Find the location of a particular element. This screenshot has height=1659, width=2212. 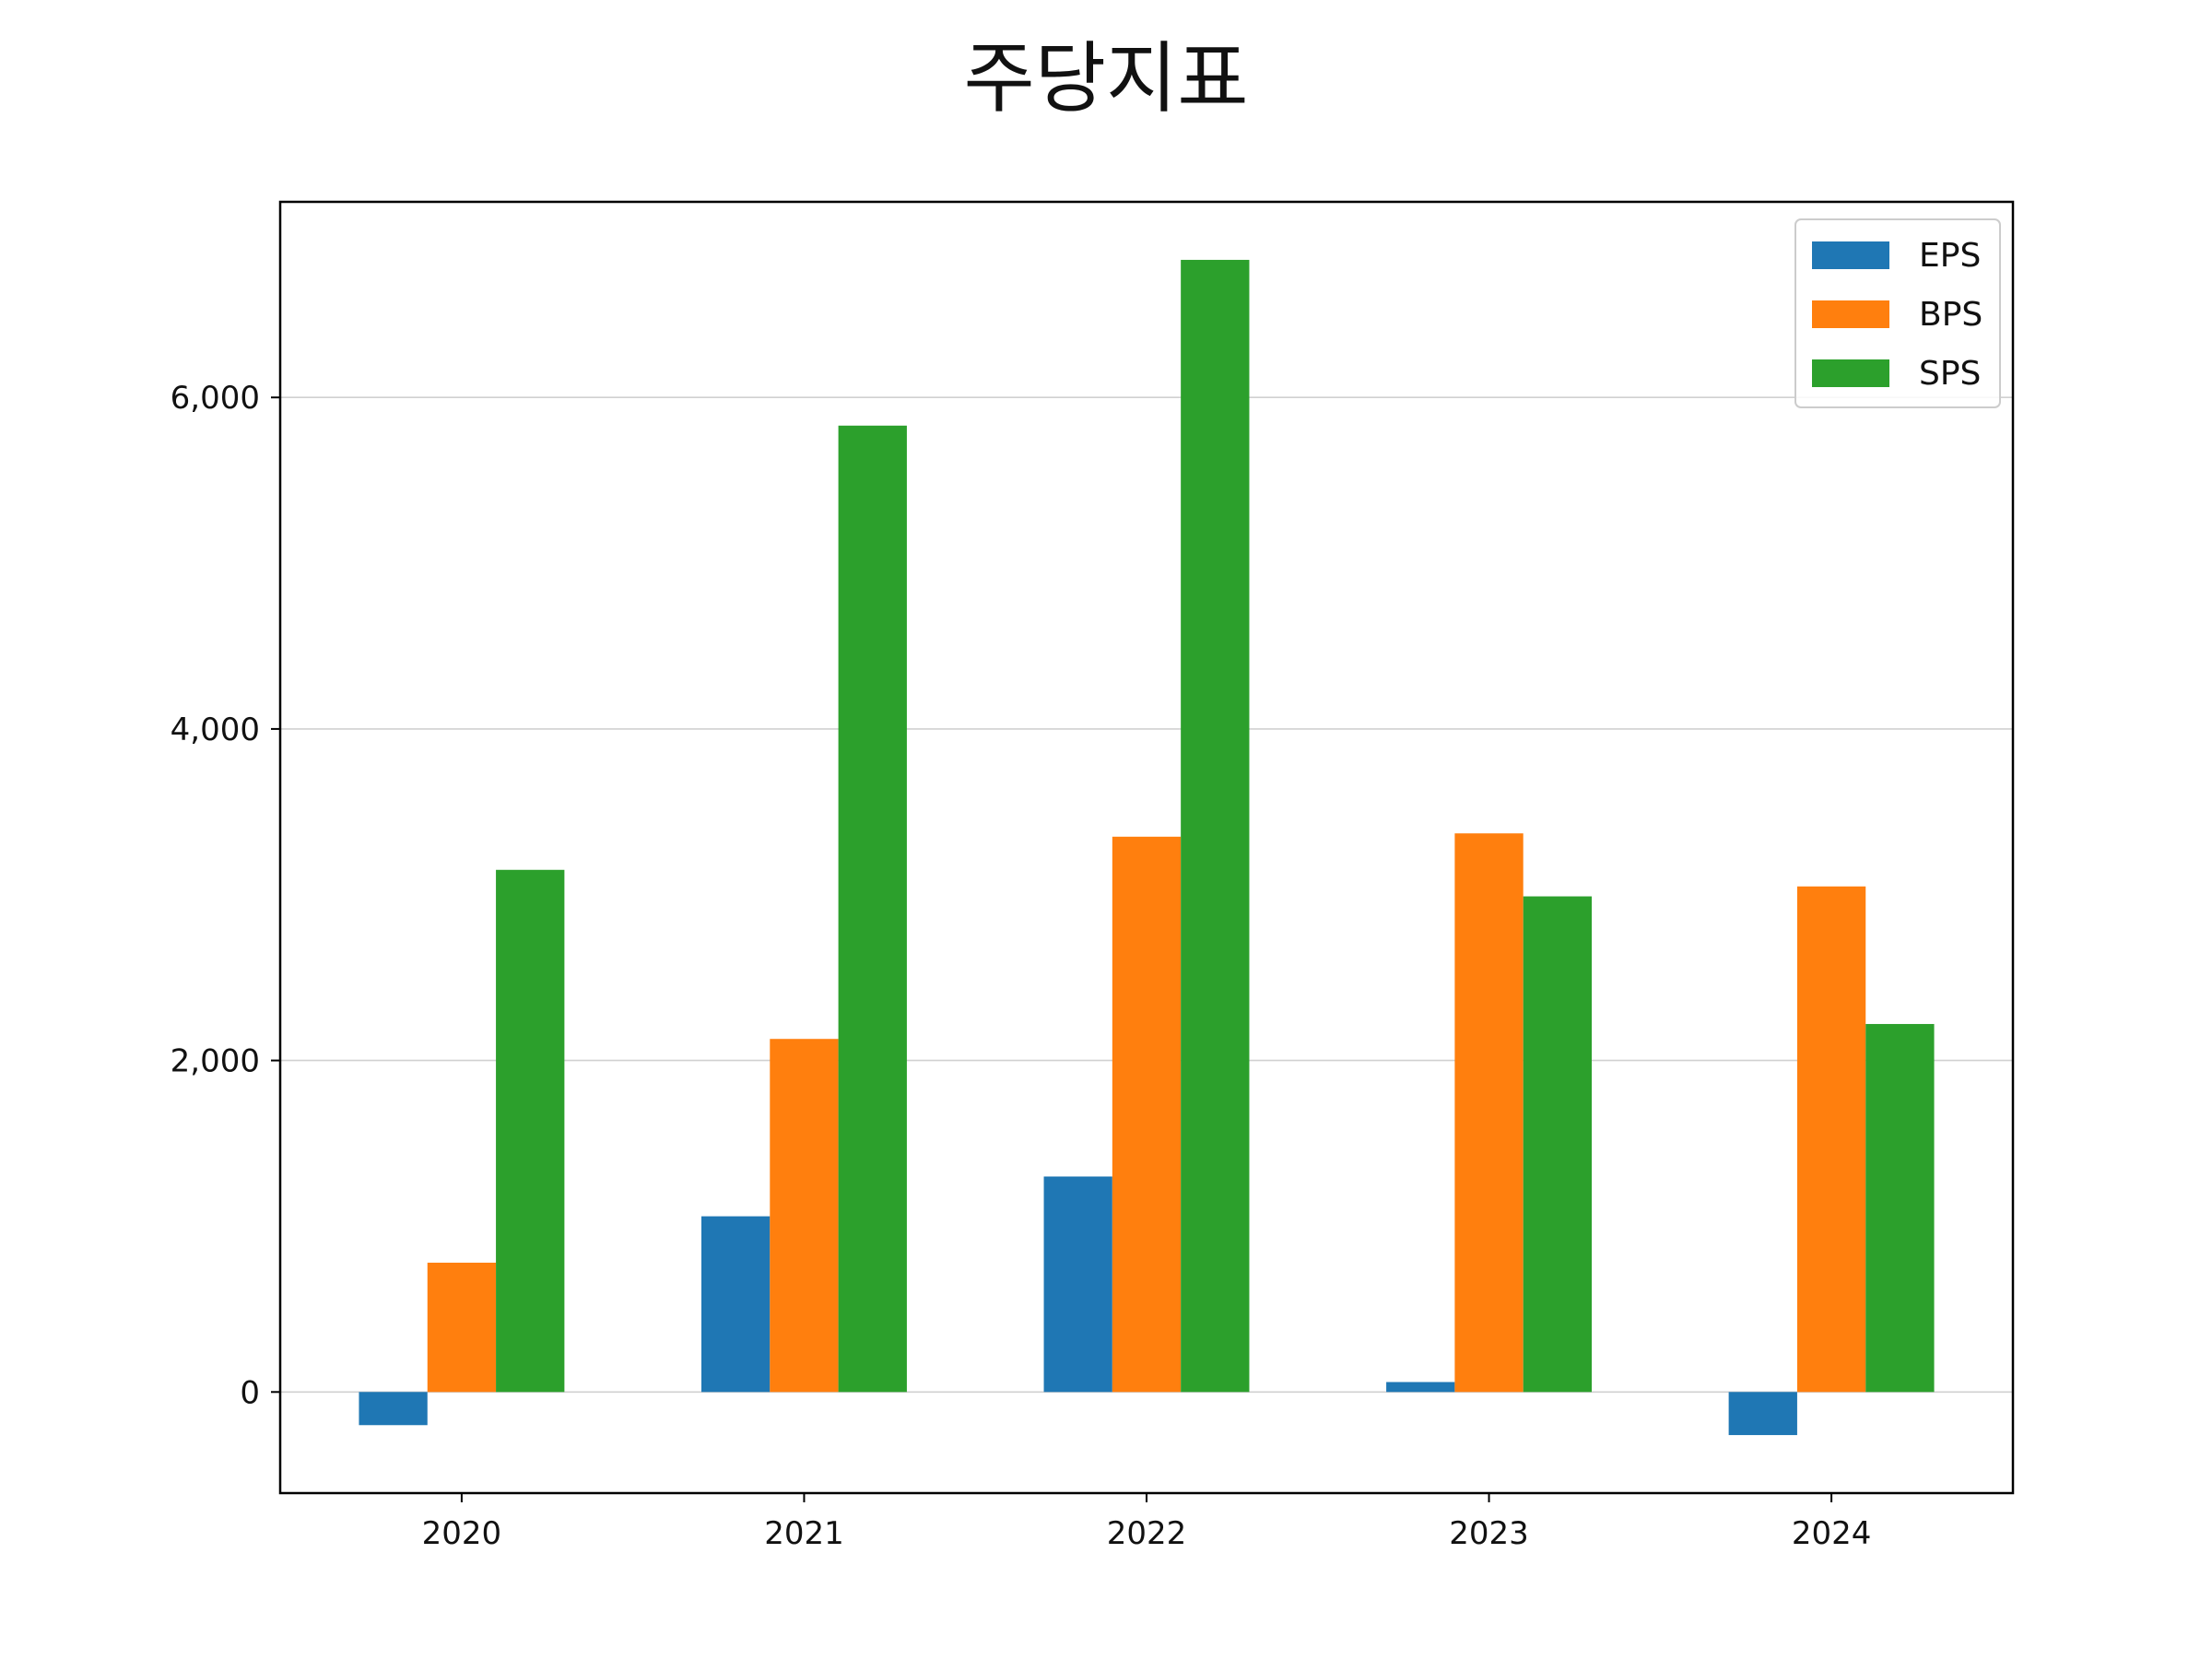

legend-label-sps: SPS is located at coordinates (1950, 374).